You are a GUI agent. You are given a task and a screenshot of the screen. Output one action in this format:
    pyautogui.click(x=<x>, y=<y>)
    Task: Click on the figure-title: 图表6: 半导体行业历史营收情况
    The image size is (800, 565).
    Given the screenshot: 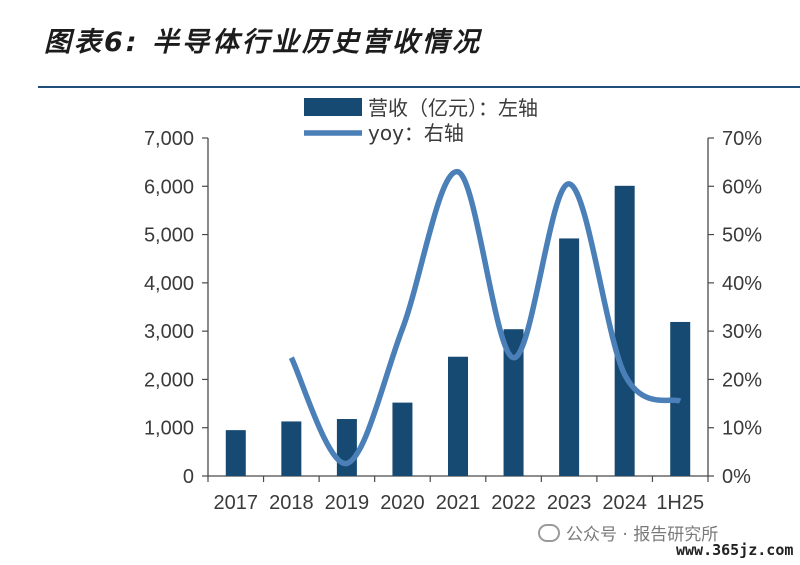 What is the action you would take?
    pyautogui.click(x=263, y=42)
    